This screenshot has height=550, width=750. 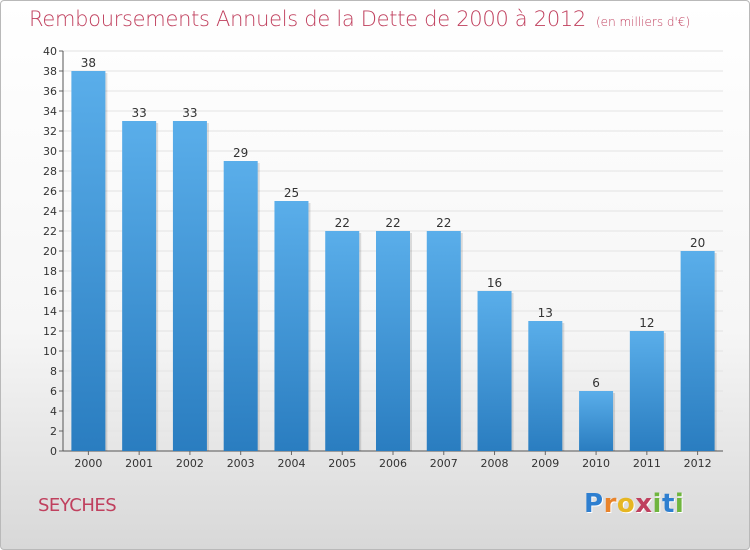 What do you see at coordinates (50, 291) in the screenshot?
I see `y-tick-label: 16` at bounding box center [50, 291].